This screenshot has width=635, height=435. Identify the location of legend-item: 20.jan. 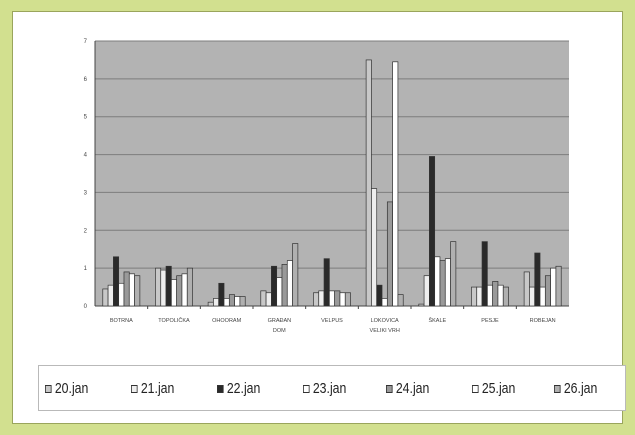
(66, 388).